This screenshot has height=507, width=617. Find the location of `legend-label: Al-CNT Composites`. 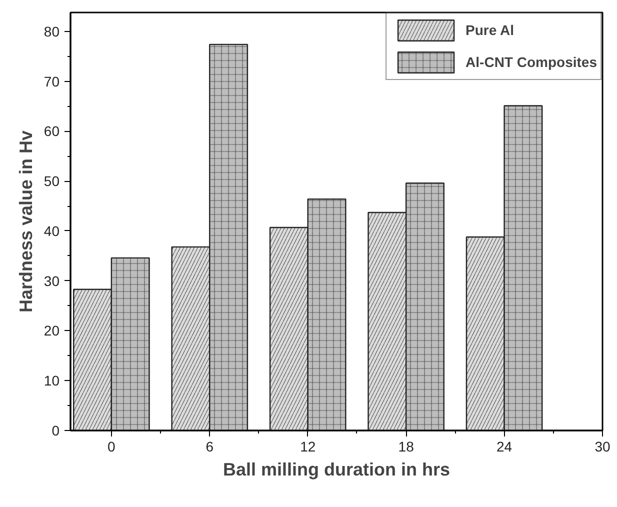

legend-label: Al-CNT Composites is located at coordinates (531, 62).